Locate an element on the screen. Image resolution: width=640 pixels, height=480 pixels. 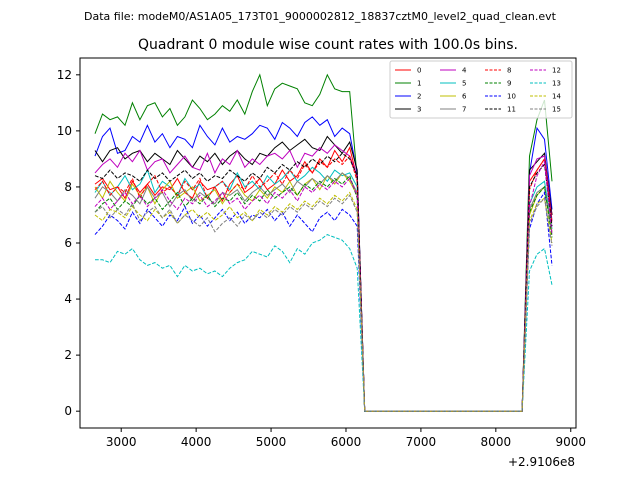
x-tick-label: 3000 is located at coordinates (121, 442).